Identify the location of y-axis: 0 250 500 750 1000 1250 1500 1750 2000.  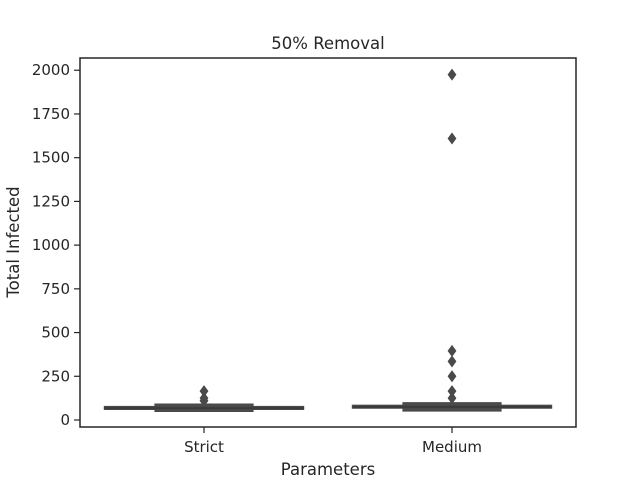
(56, 245).